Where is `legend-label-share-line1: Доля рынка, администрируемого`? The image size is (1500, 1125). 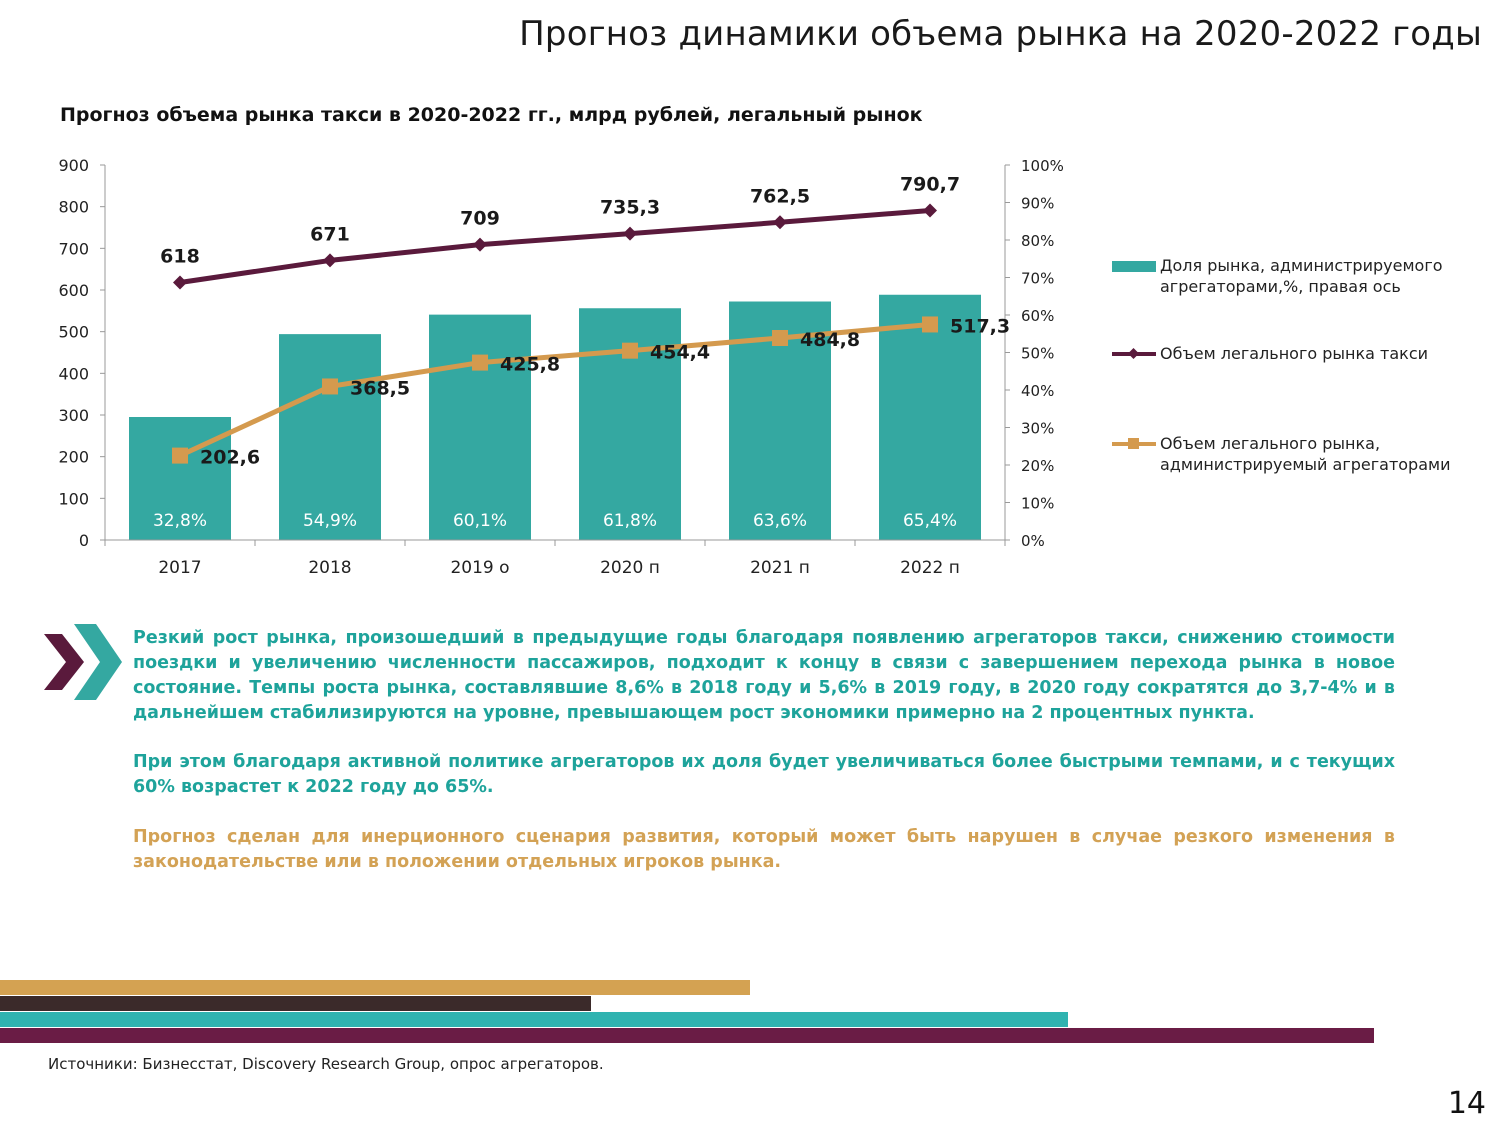 legend-label-share-line1: Доля рынка, администрируемого is located at coordinates (1301, 265).